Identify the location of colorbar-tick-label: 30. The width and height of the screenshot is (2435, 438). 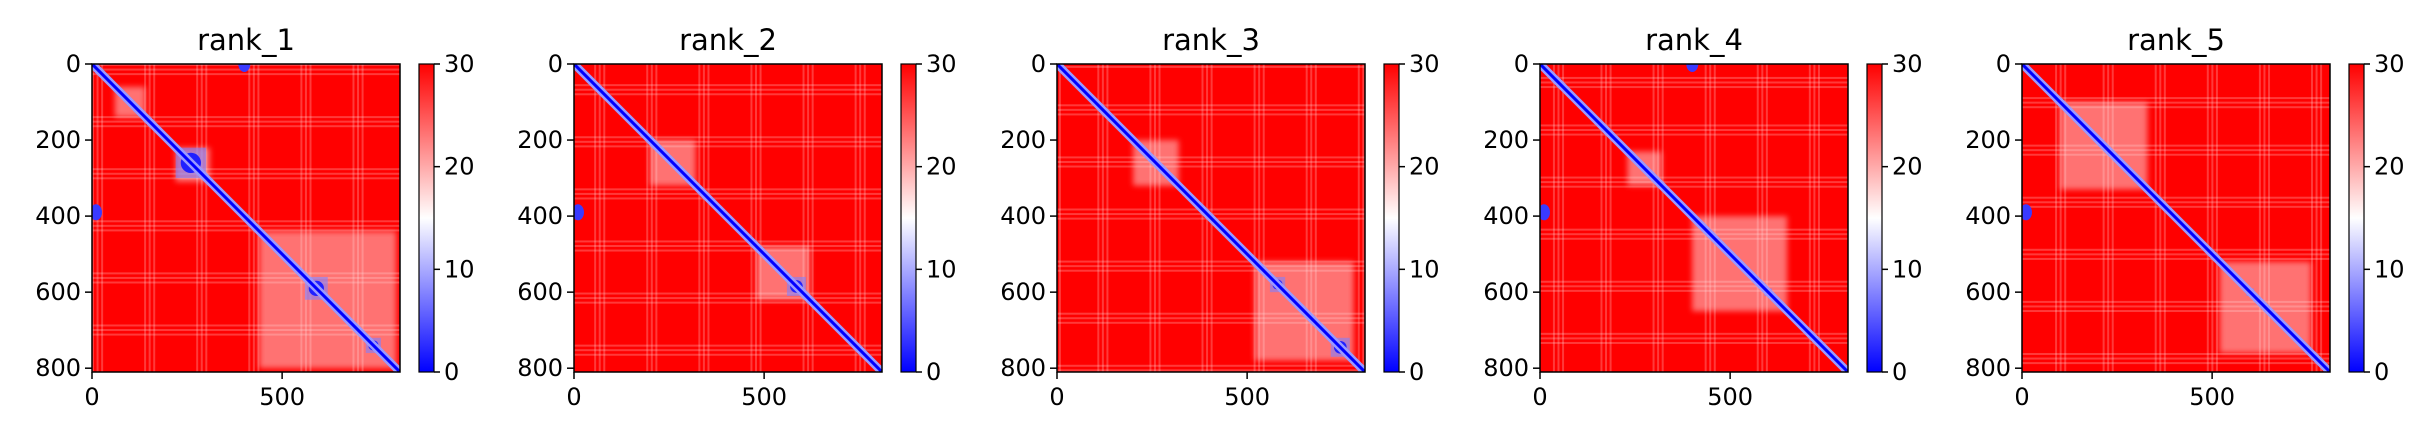
(1907, 64).